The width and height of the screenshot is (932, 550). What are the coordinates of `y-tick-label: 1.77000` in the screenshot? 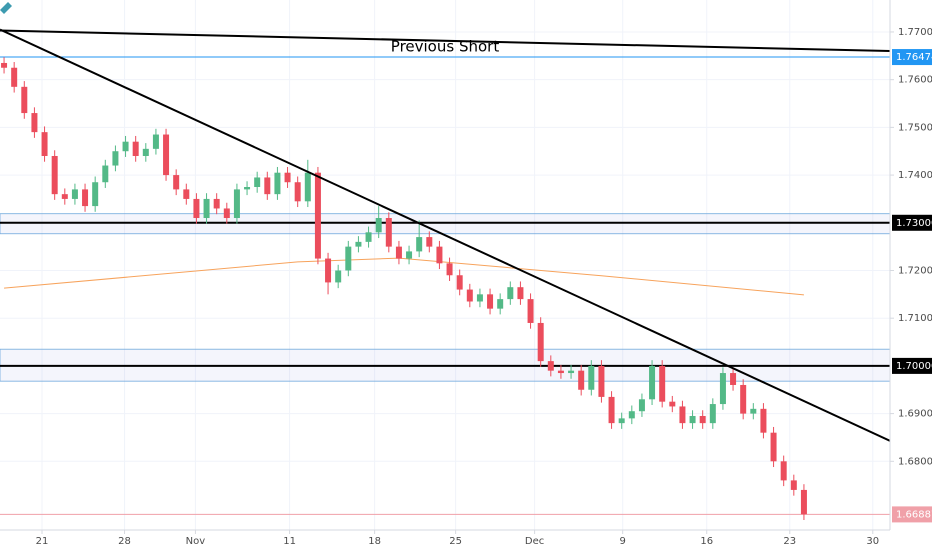 It's located at (915, 32).